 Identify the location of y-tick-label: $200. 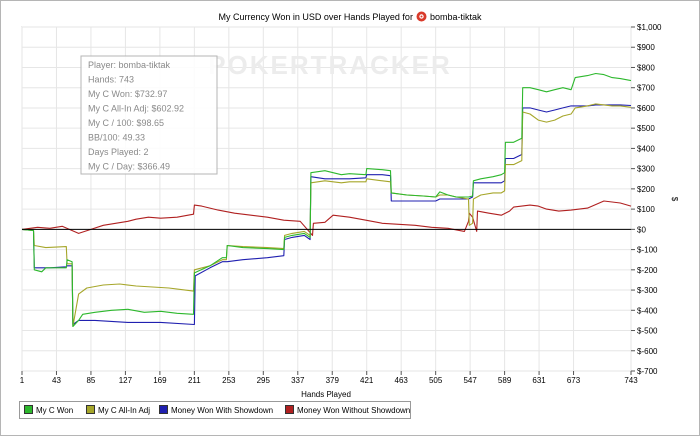
(646, 189).